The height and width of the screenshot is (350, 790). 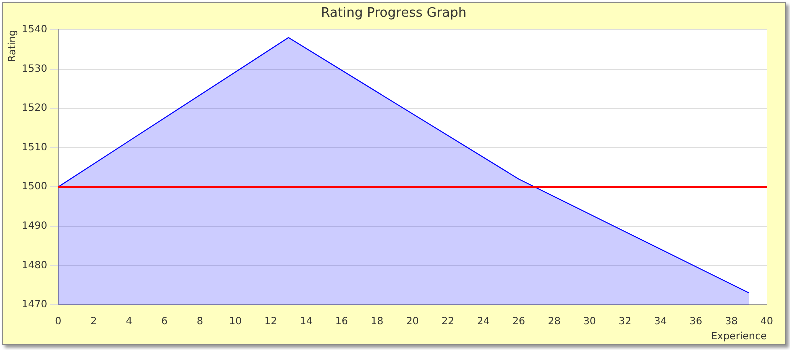 What do you see at coordinates (377, 322) in the screenshot?
I see `x-tick-label: 18` at bounding box center [377, 322].